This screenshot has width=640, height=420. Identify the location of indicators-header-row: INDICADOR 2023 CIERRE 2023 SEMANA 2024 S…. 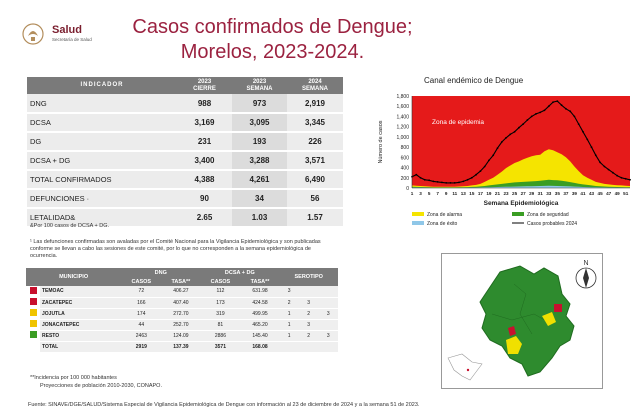
(185, 85).